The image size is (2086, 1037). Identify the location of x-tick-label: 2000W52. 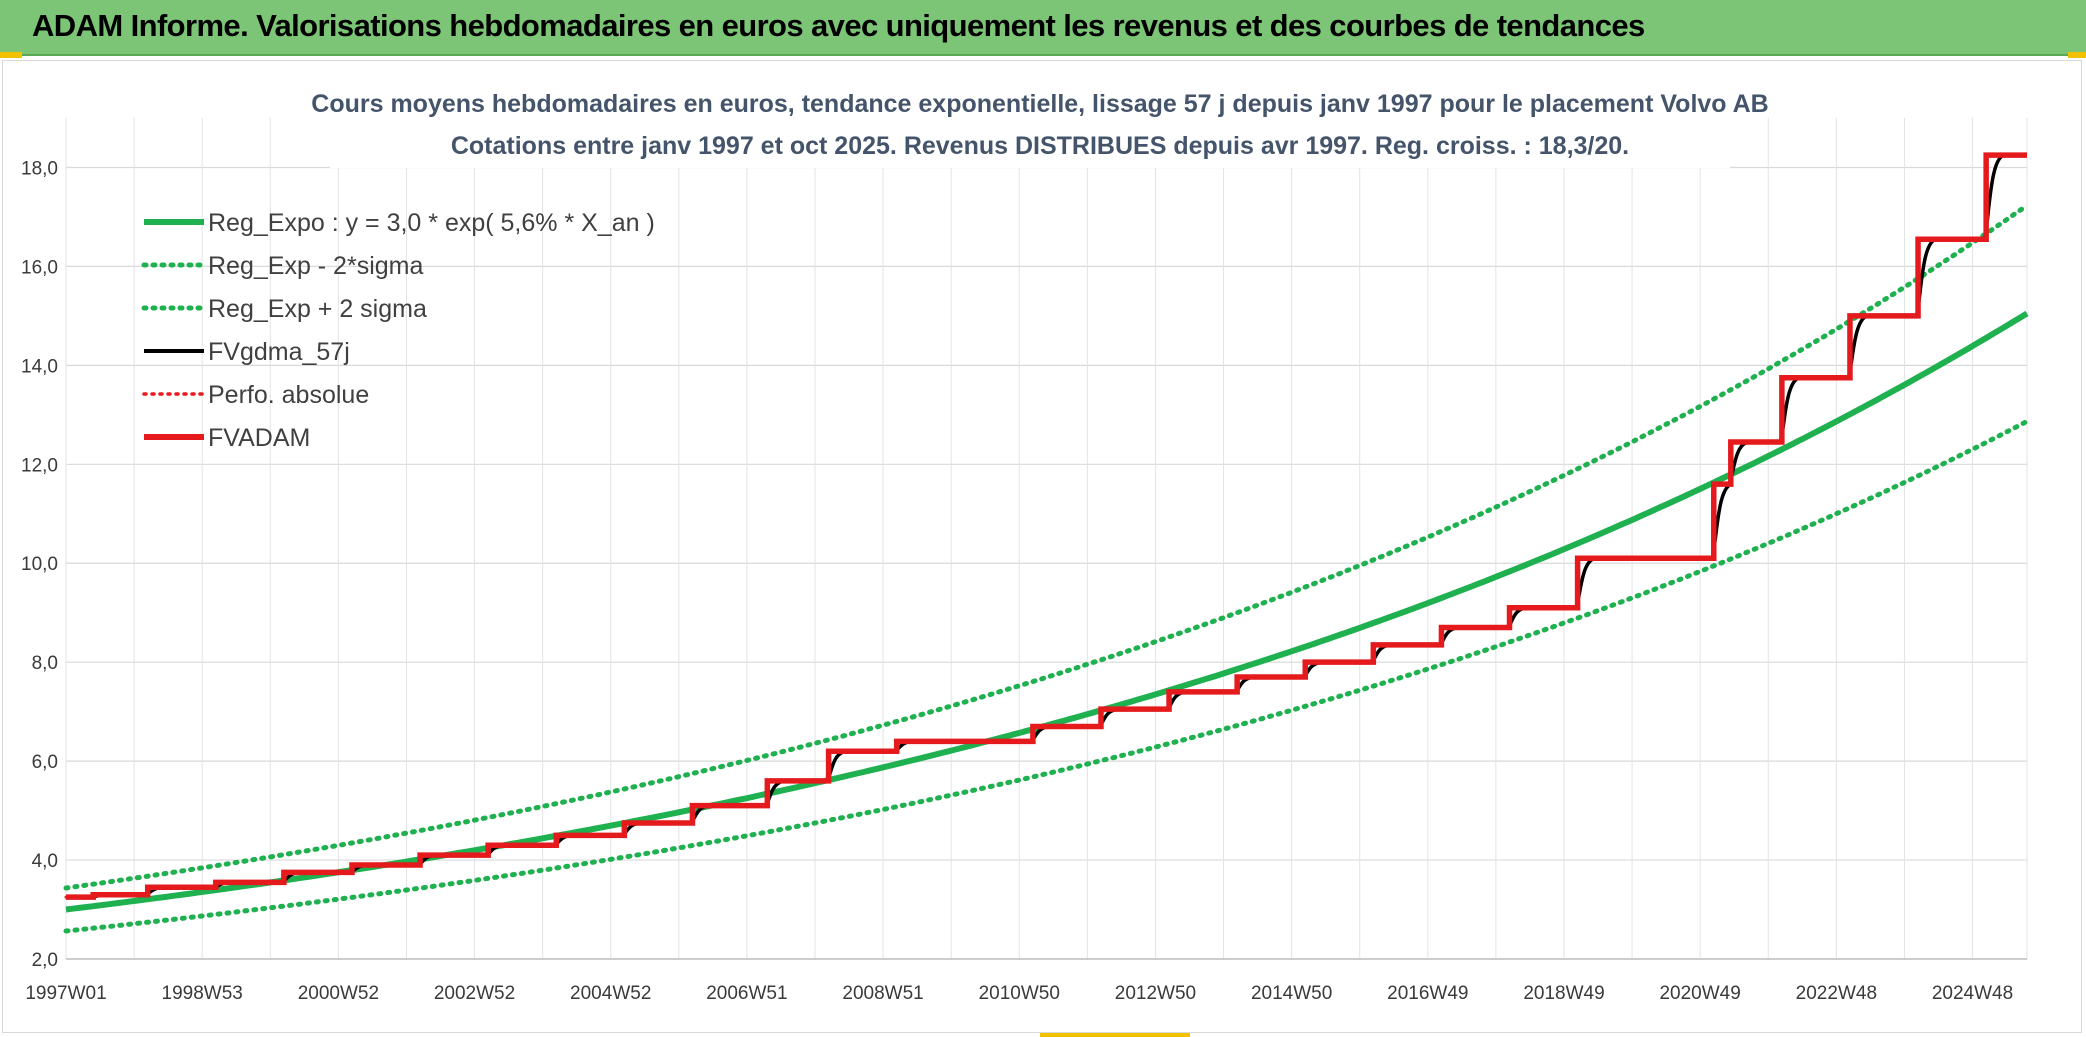
(338, 993).